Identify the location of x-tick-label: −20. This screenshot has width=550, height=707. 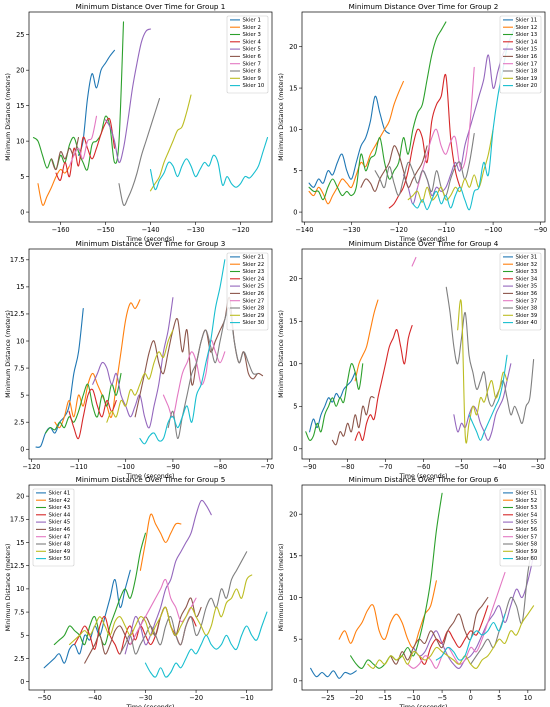
(196, 698).